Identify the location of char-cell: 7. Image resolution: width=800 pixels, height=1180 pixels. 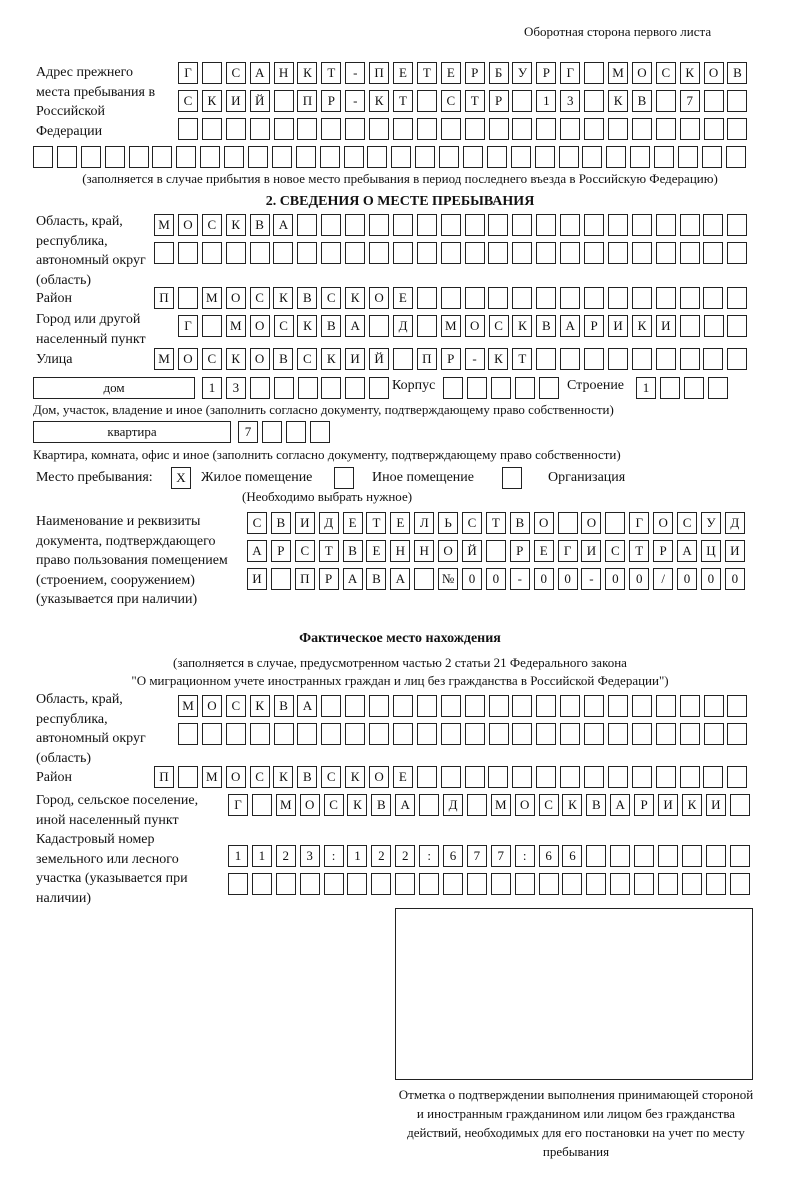
(476, 856).